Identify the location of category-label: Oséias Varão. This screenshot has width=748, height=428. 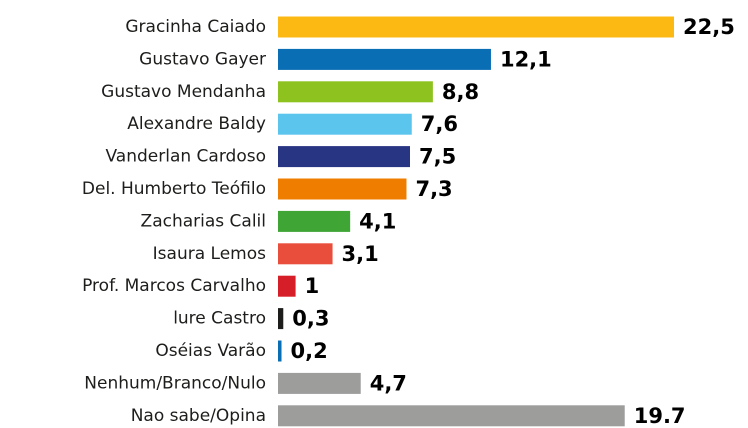
(210, 351).